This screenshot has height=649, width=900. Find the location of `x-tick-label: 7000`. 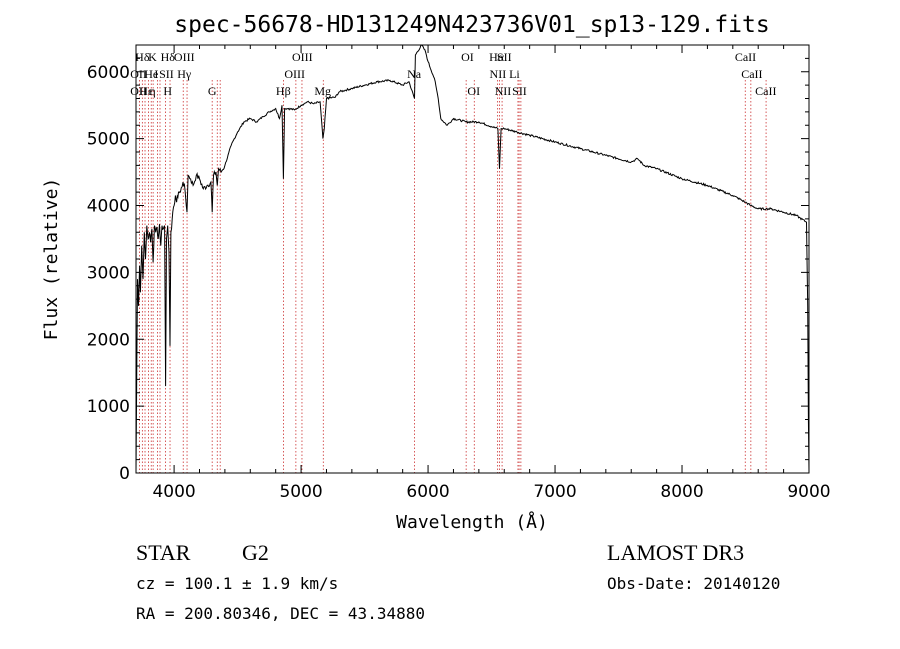

x-tick-label: 7000 is located at coordinates (554, 492).